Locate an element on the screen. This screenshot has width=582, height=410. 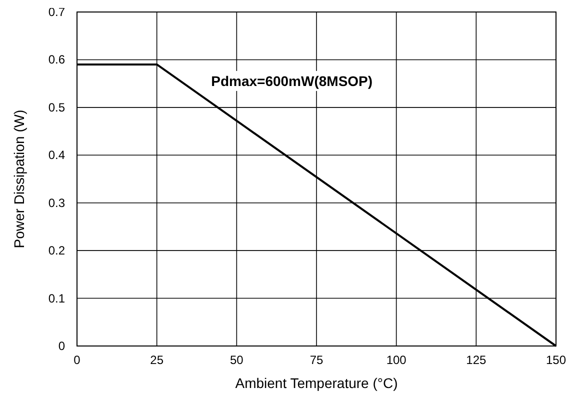
y-tick-label: 0.3 is located at coordinates (57, 203).